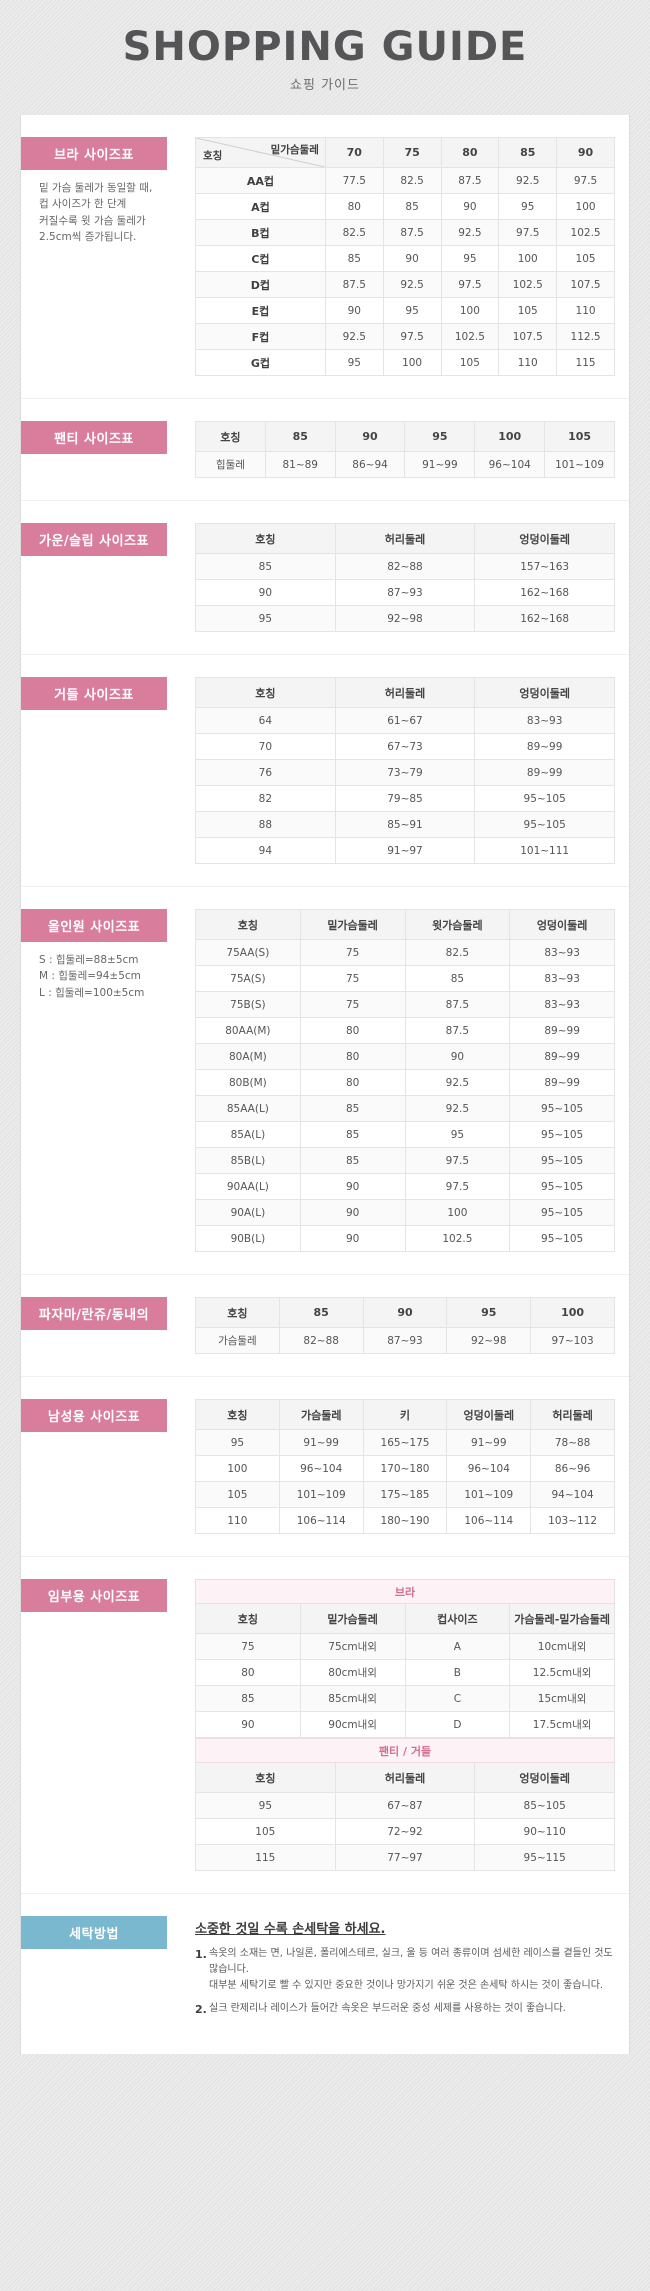  I want to click on washing-item-number: 2., so click(201, 2009).